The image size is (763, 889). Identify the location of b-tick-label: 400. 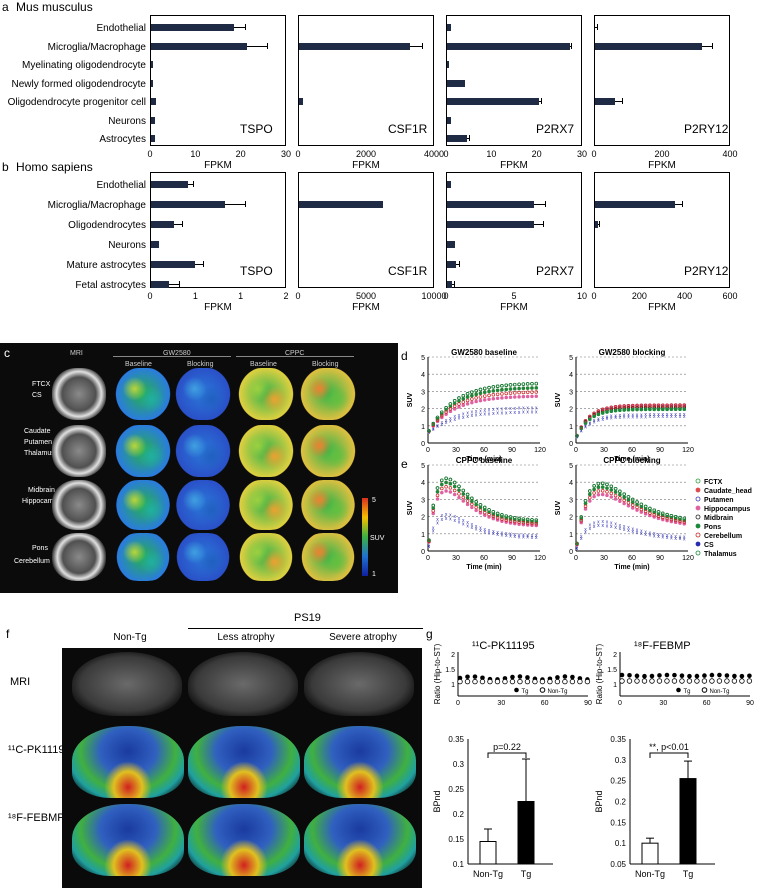
(685, 296).